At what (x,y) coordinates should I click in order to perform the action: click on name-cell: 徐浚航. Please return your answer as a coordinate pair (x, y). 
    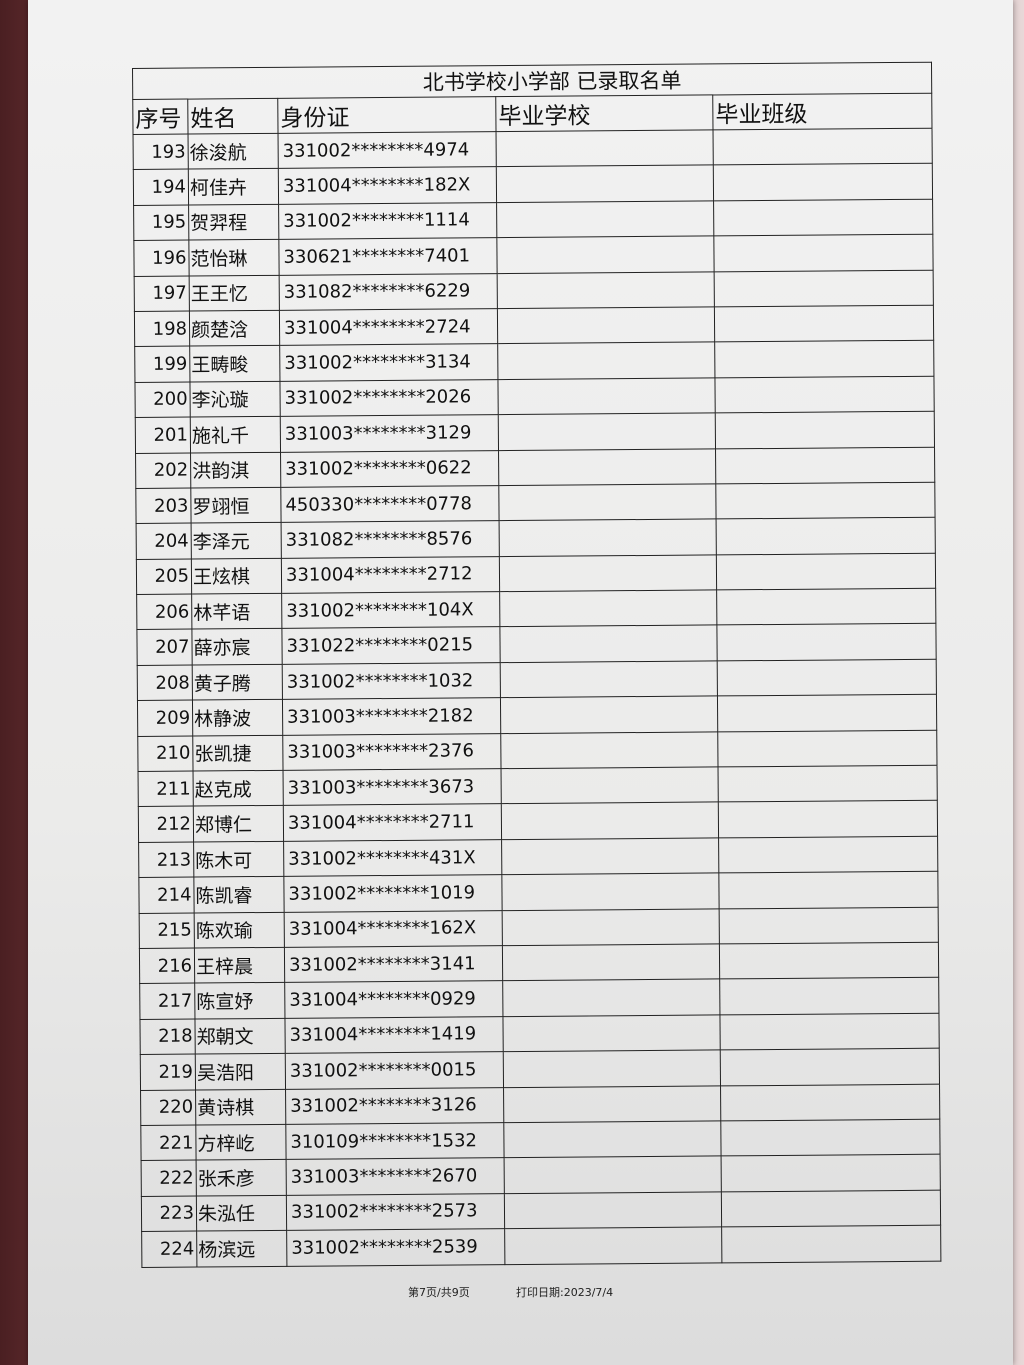
    Looking at the image, I should click on (233, 151).